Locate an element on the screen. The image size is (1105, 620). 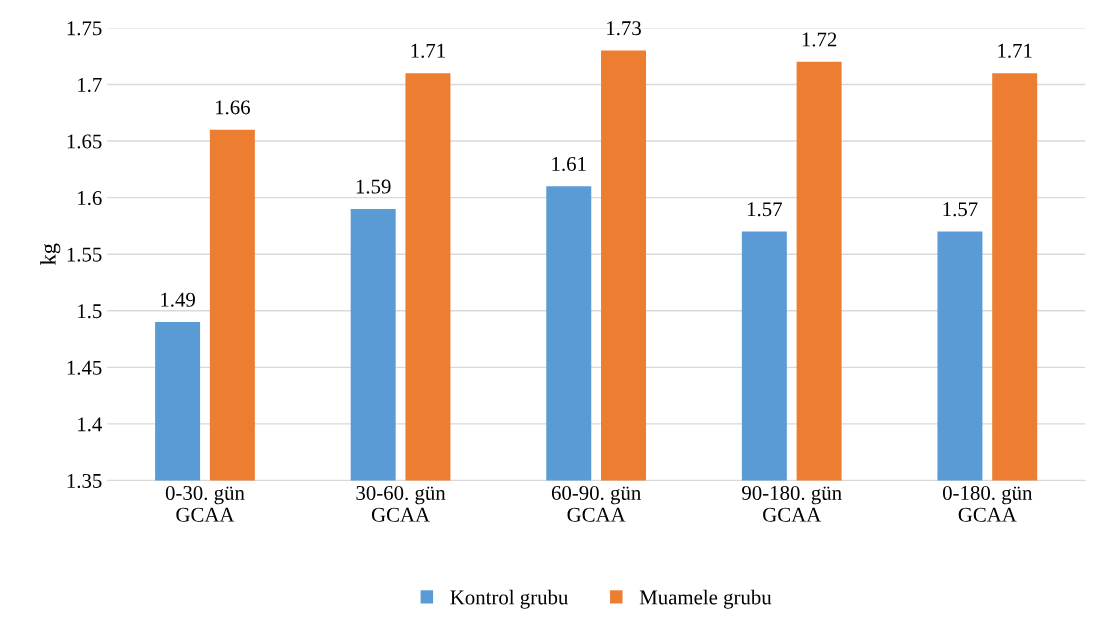
y-tick-label: 1.75 is located at coordinates (84, 28).